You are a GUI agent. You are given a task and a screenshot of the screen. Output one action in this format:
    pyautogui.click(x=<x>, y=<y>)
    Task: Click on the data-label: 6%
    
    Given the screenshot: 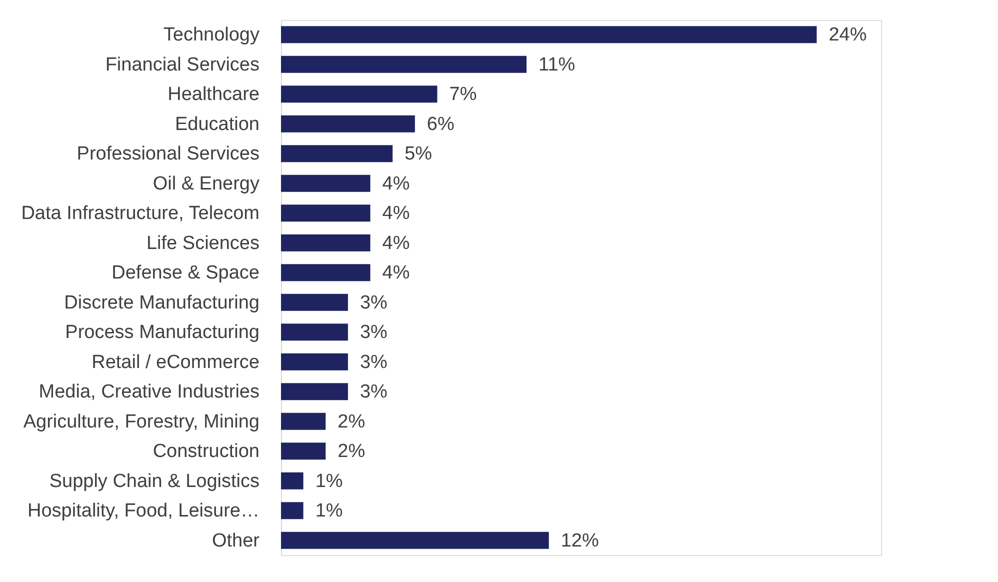 What is the action you would take?
    pyautogui.click(x=440, y=124)
    